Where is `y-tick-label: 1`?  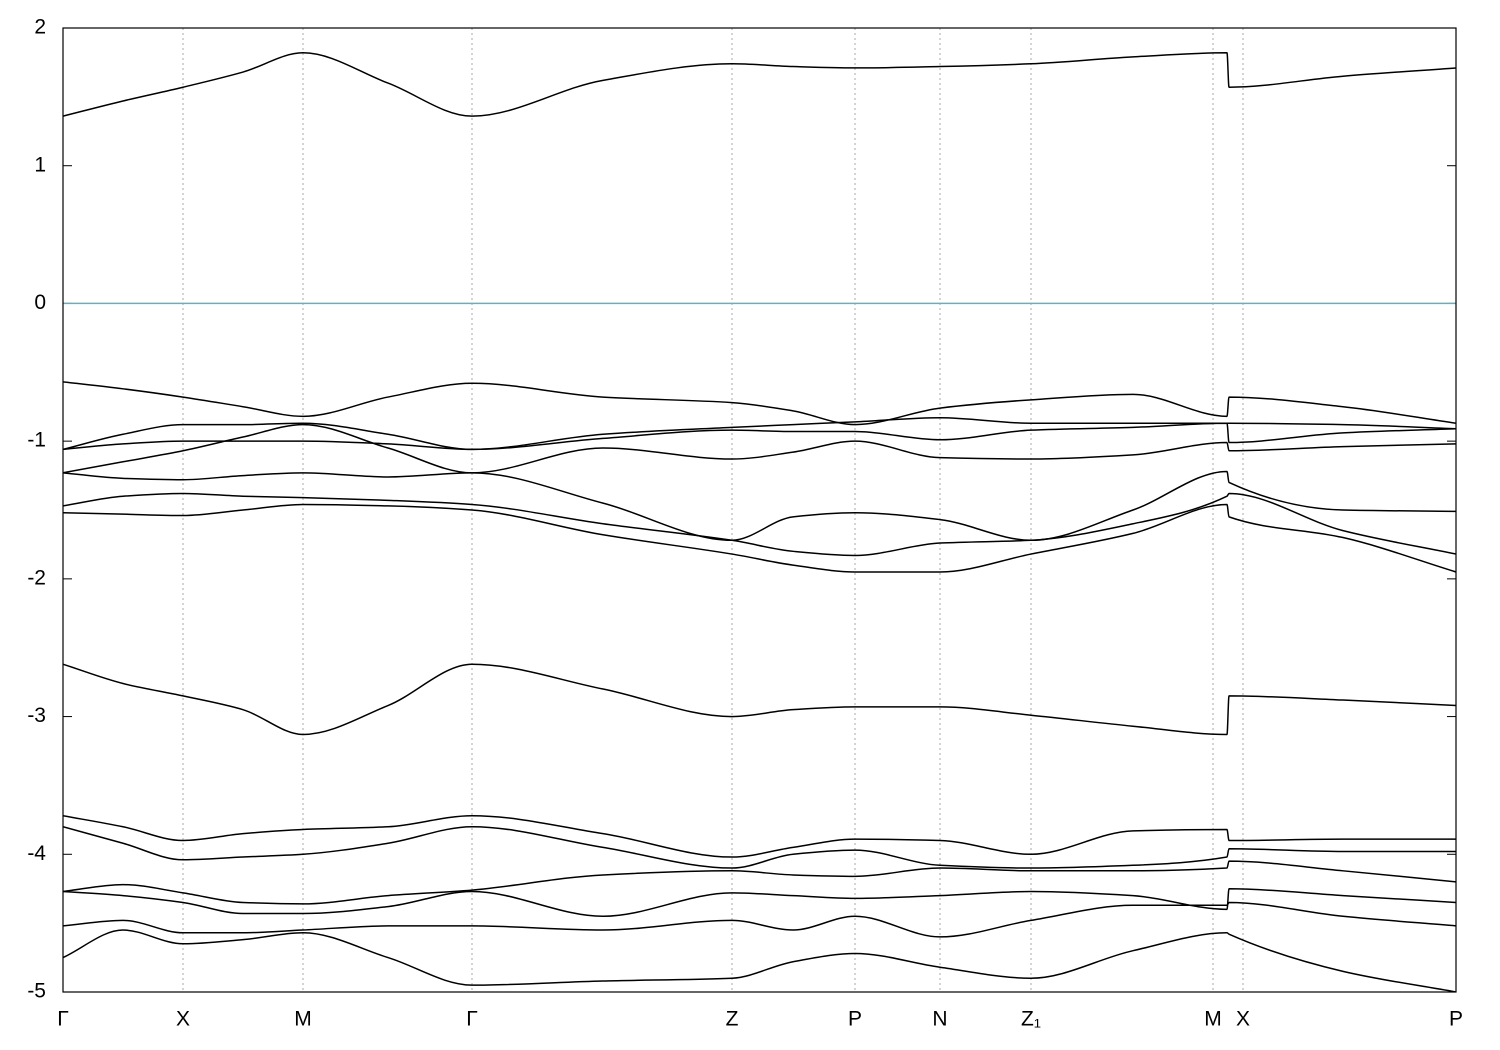 y-tick-label: 1 is located at coordinates (40, 164).